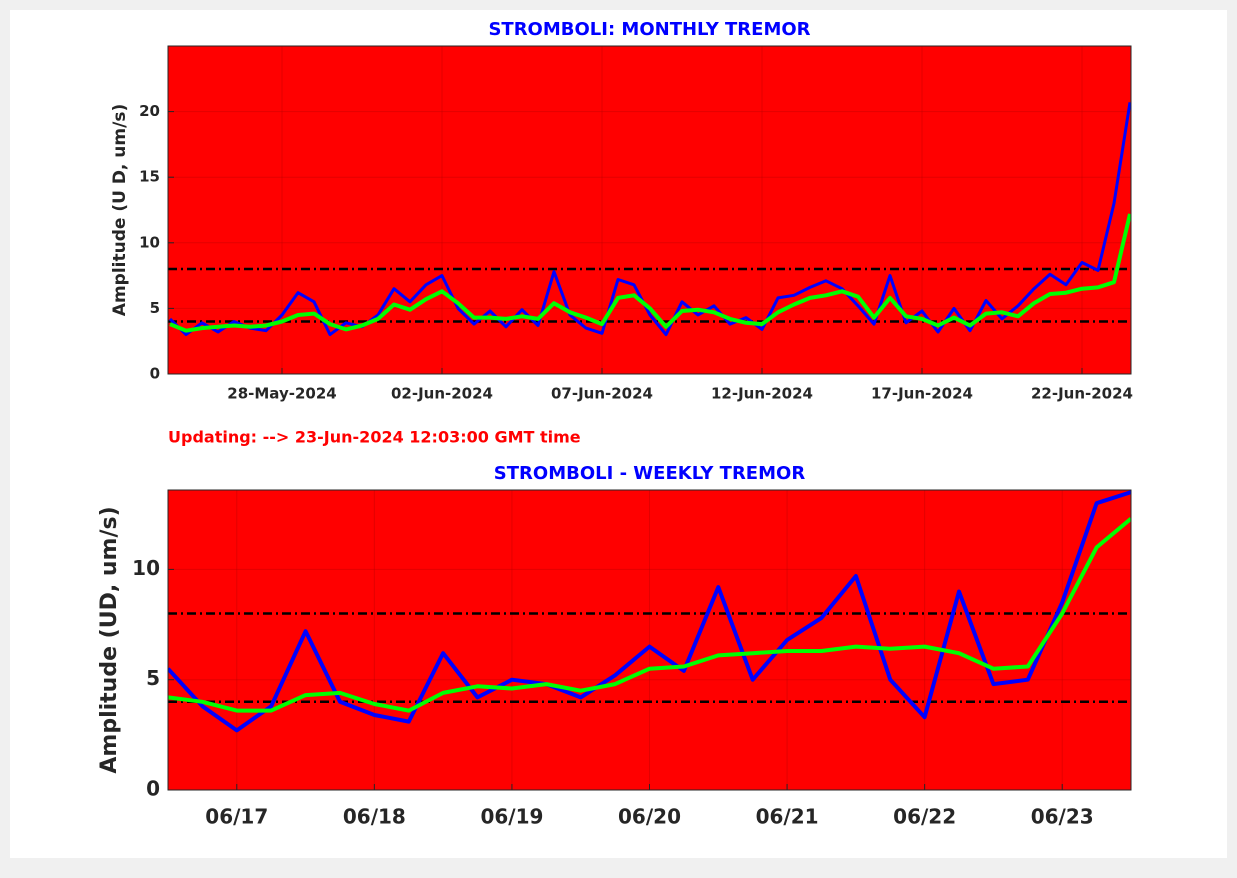 The image size is (1237, 878). I want to click on x-tick-label: 07-Jun-2024, so click(602, 394).